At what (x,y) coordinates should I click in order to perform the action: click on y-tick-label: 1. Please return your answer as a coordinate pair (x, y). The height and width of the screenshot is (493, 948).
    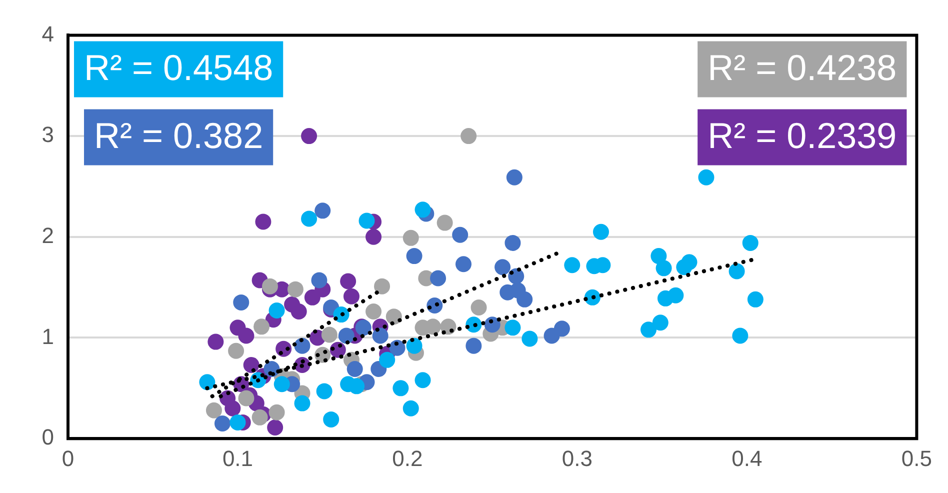
    Looking at the image, I should click on (48, 336).